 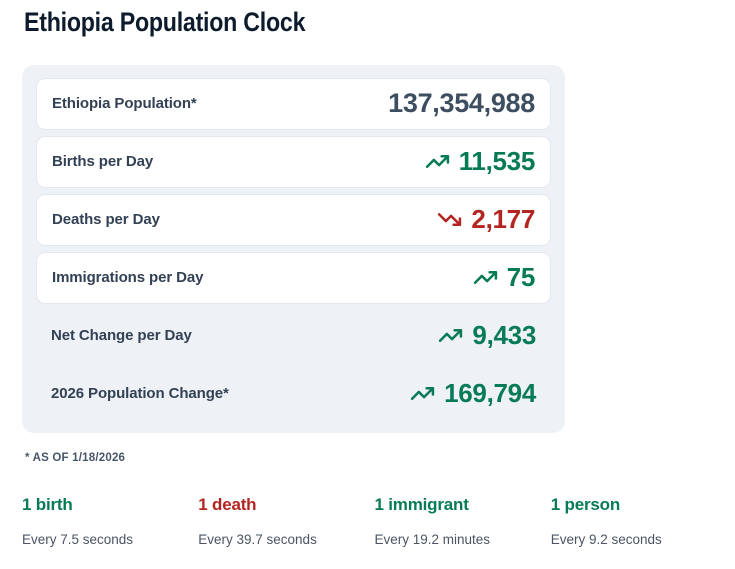 What do you see at coordinates (227, 504) in the screenshot?
I see `frequency-stat-label: 1 death` at bounding box center [227, 504].